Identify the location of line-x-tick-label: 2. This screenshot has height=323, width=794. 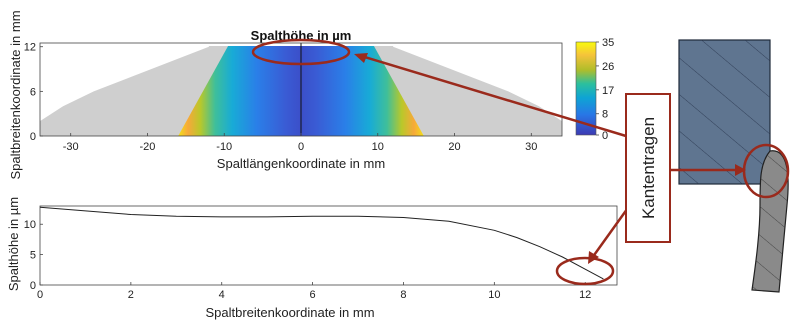
(131, 295).